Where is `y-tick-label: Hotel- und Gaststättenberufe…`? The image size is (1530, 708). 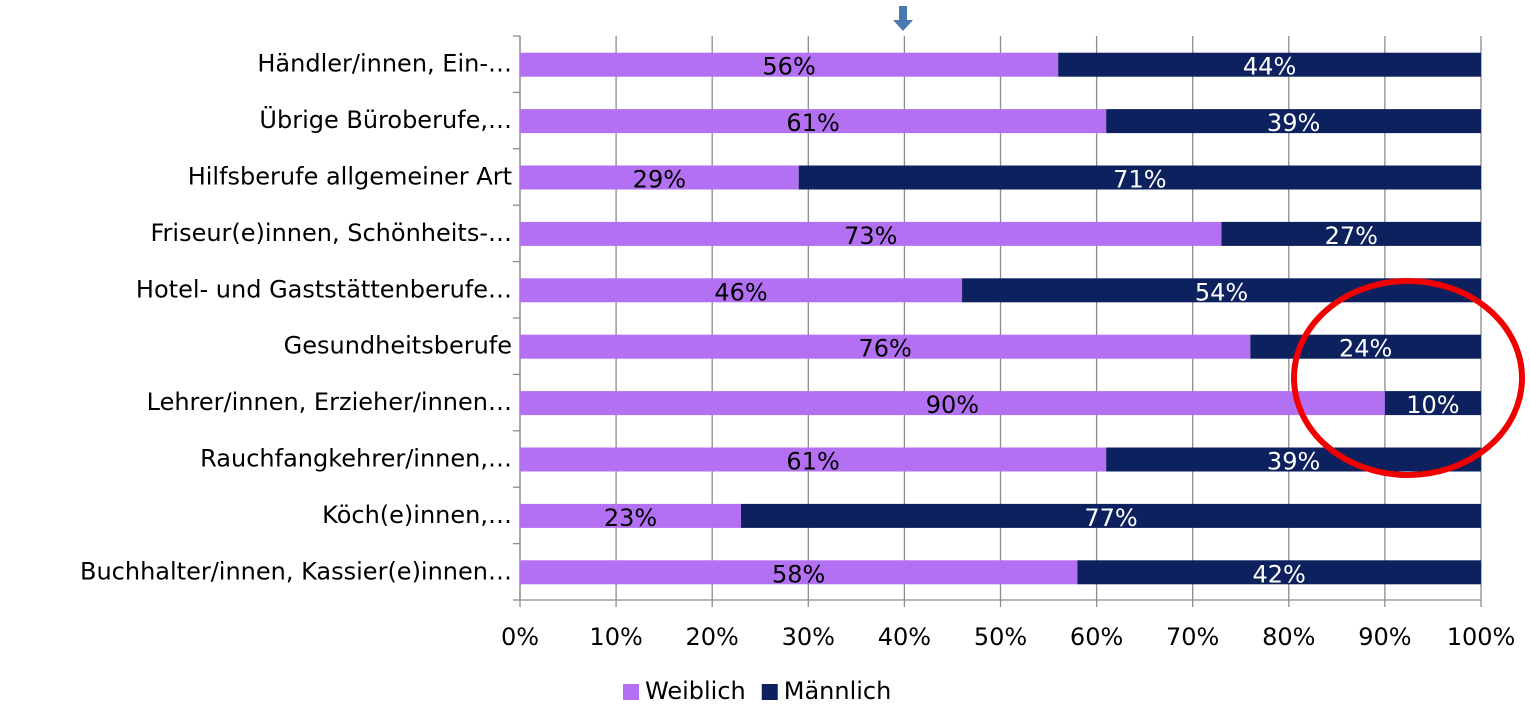
y-tick-label: Hotel- und Gaststättenberufe… is located at coordinates (324, 289).